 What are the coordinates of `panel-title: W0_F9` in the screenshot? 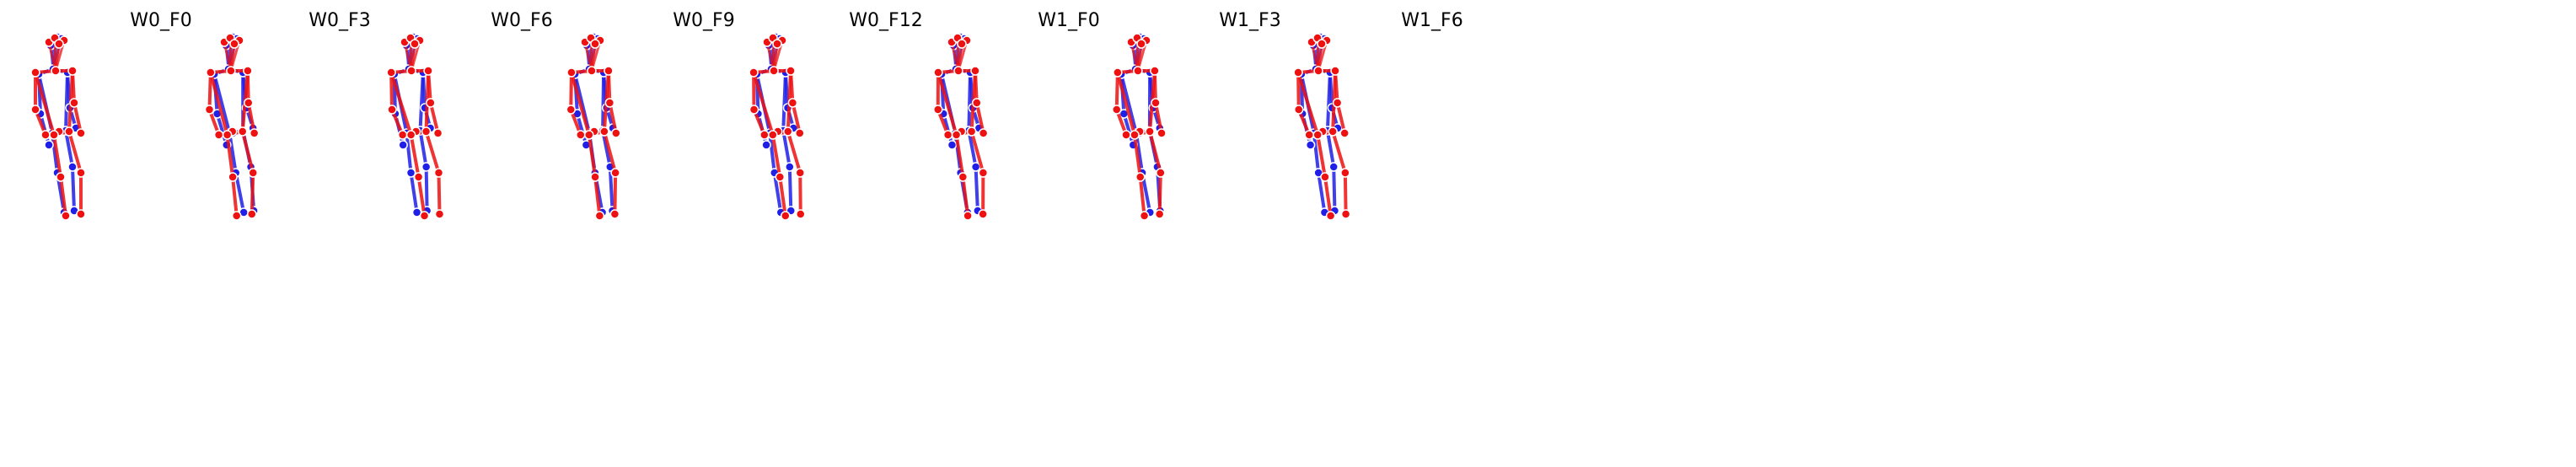 It's located at (704, 21).